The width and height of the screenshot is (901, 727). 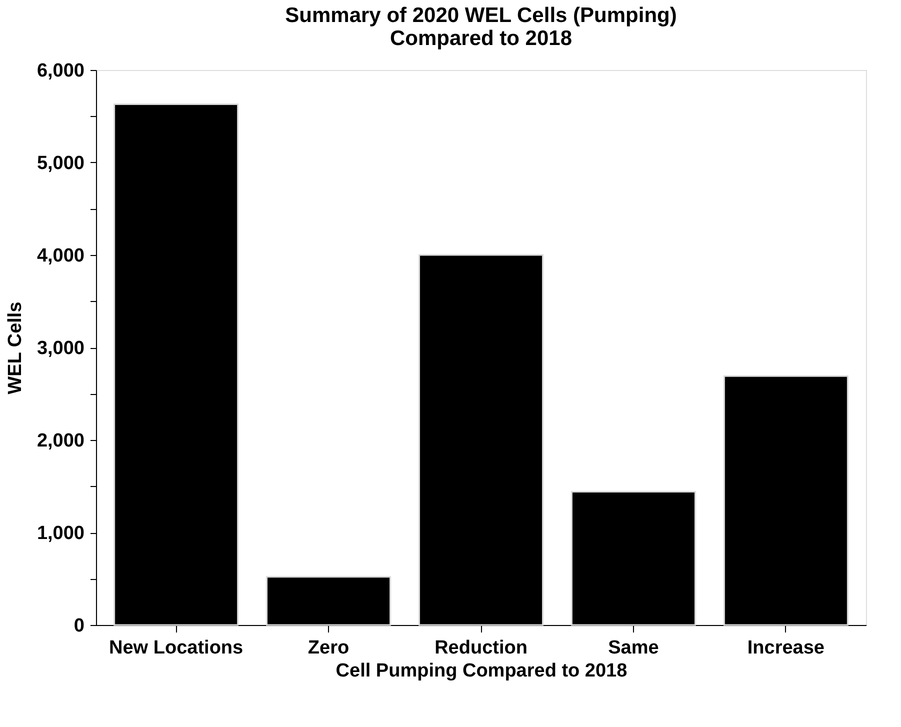 I want to click on y-tick-label: 1,000, so click(x=60, y=533).